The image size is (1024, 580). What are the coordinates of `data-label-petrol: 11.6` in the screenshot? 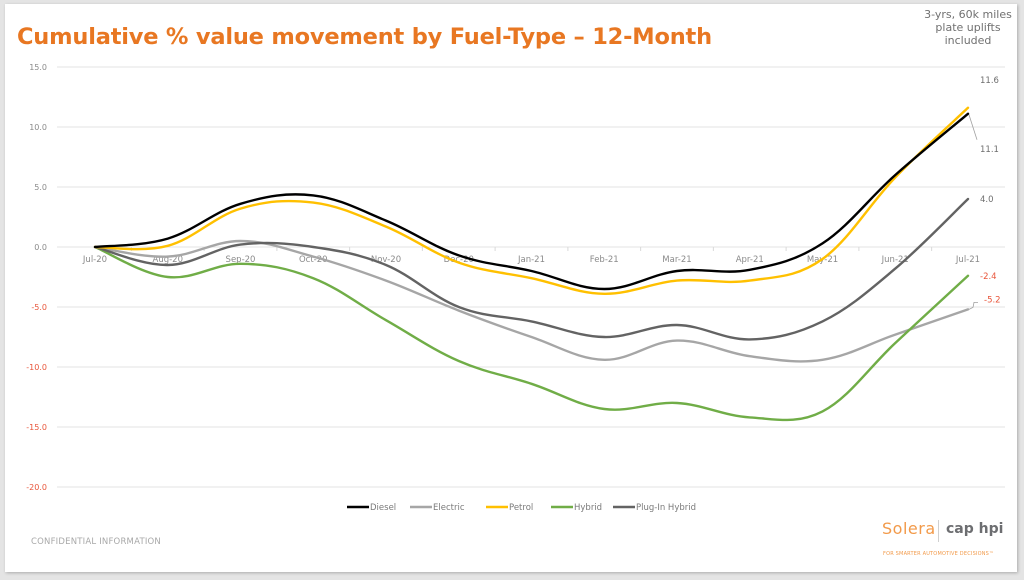 It's located at (989, 81).